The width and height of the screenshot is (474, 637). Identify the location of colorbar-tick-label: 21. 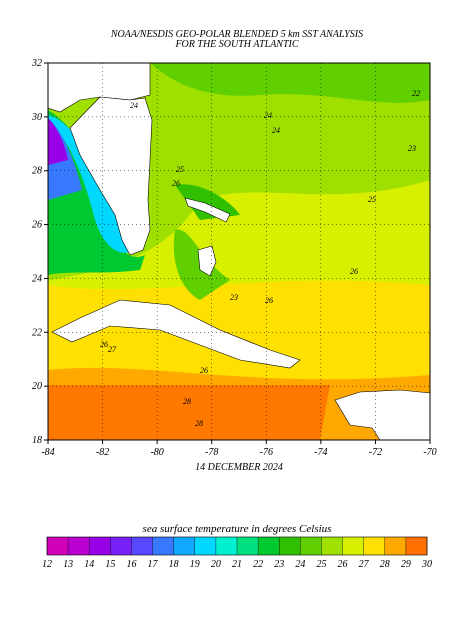
(237, 564).